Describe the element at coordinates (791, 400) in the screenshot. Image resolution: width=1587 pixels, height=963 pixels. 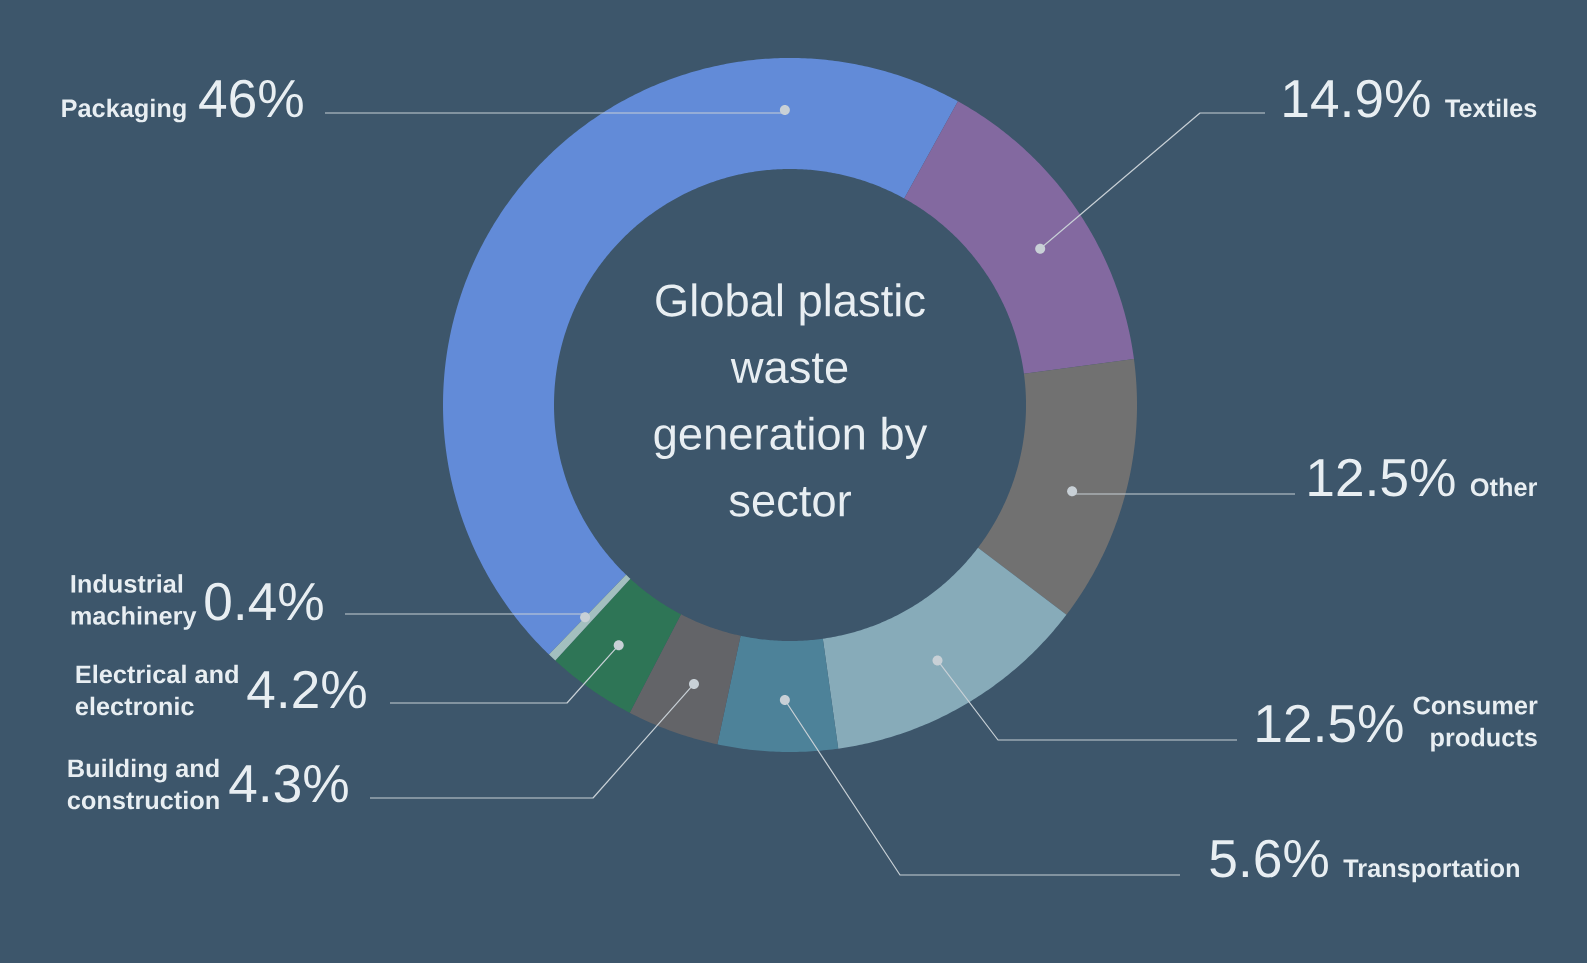
I see `text: Global plastic waste generation by sector` at that location.